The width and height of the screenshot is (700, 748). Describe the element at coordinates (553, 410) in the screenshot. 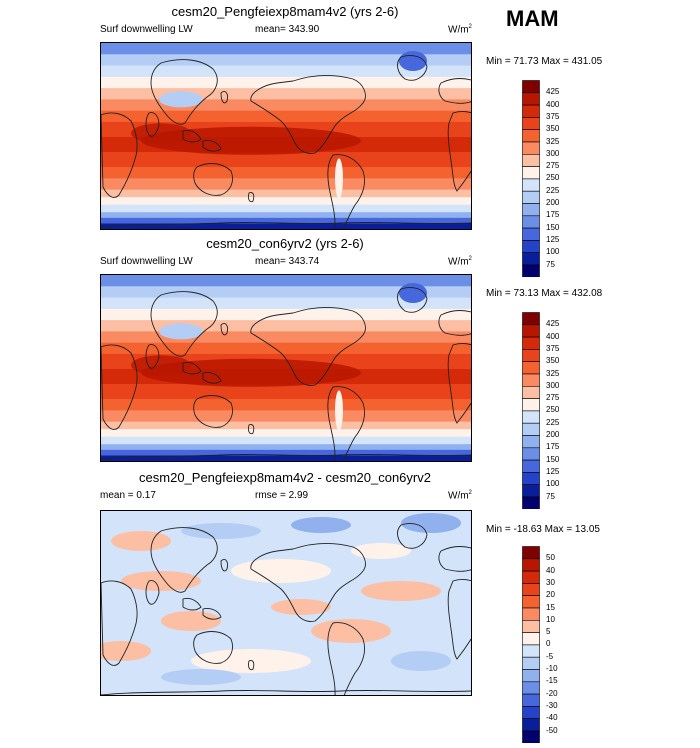

I see `panel-2-colorbar-tick: 250` at that location.